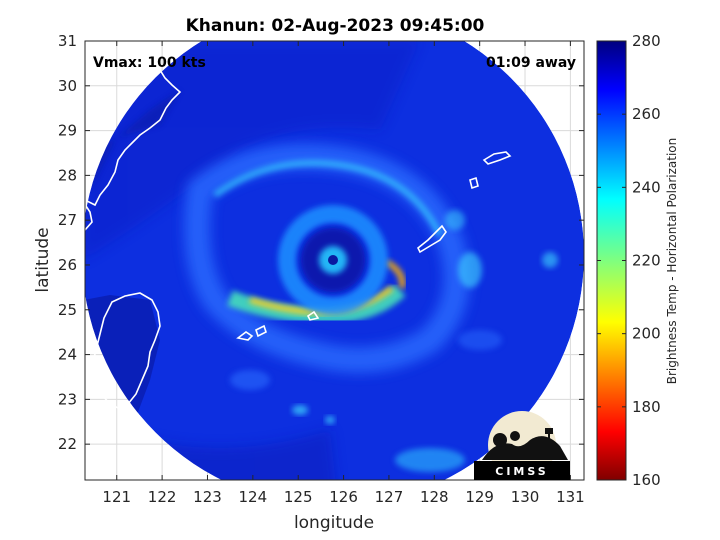 This screenshot has height=540, width=720. What do you see at coordinates (570, 497) in the screenshot?
I see `x-tick-label: 131` at bounding box center [570, 497].